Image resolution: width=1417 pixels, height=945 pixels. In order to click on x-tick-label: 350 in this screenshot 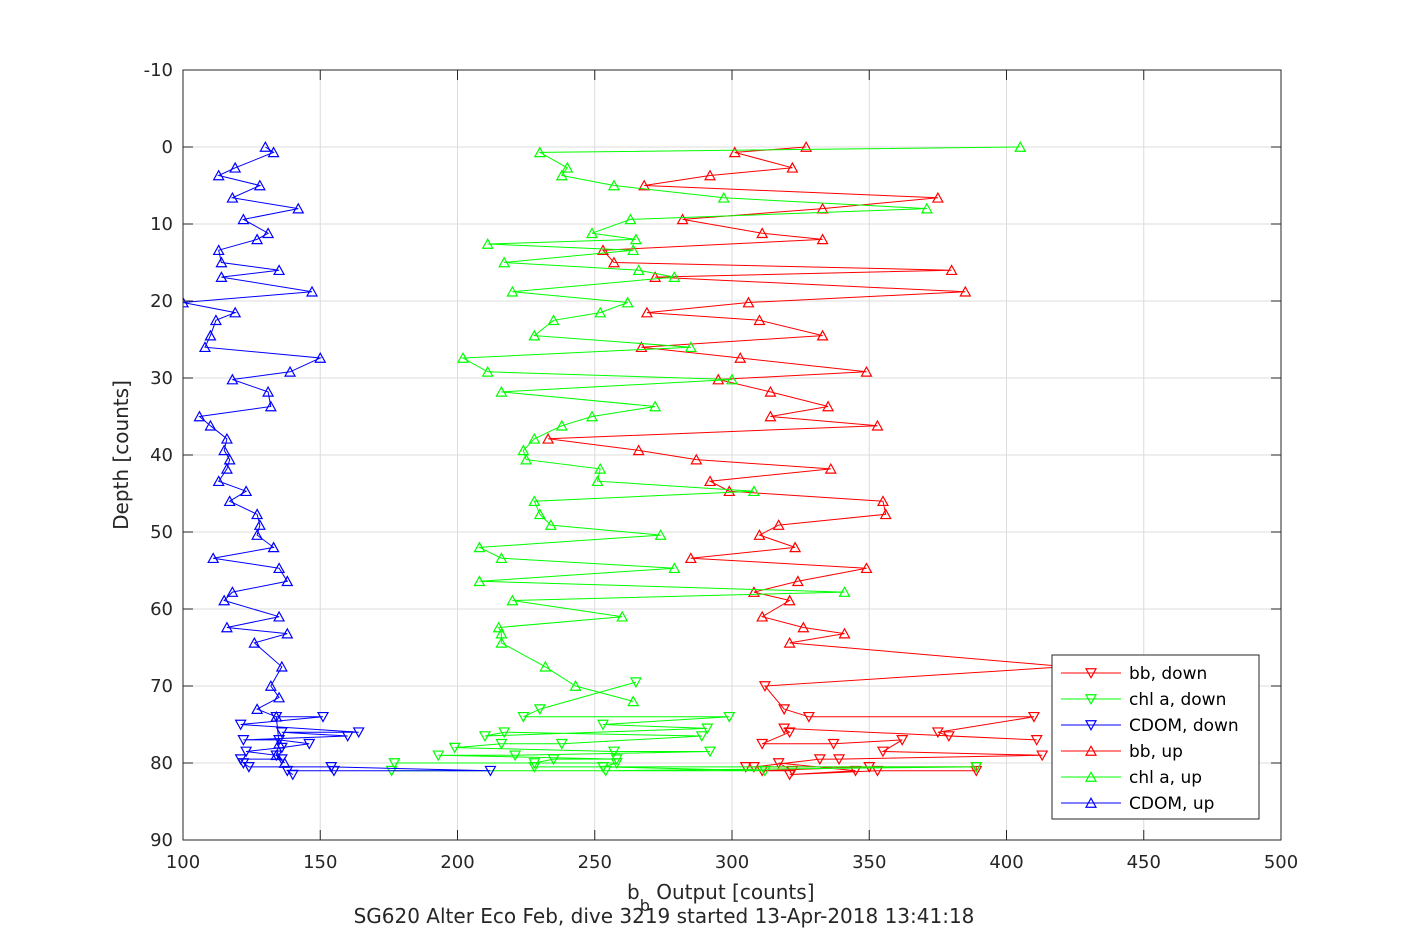, I will do `click(869, 862)`.